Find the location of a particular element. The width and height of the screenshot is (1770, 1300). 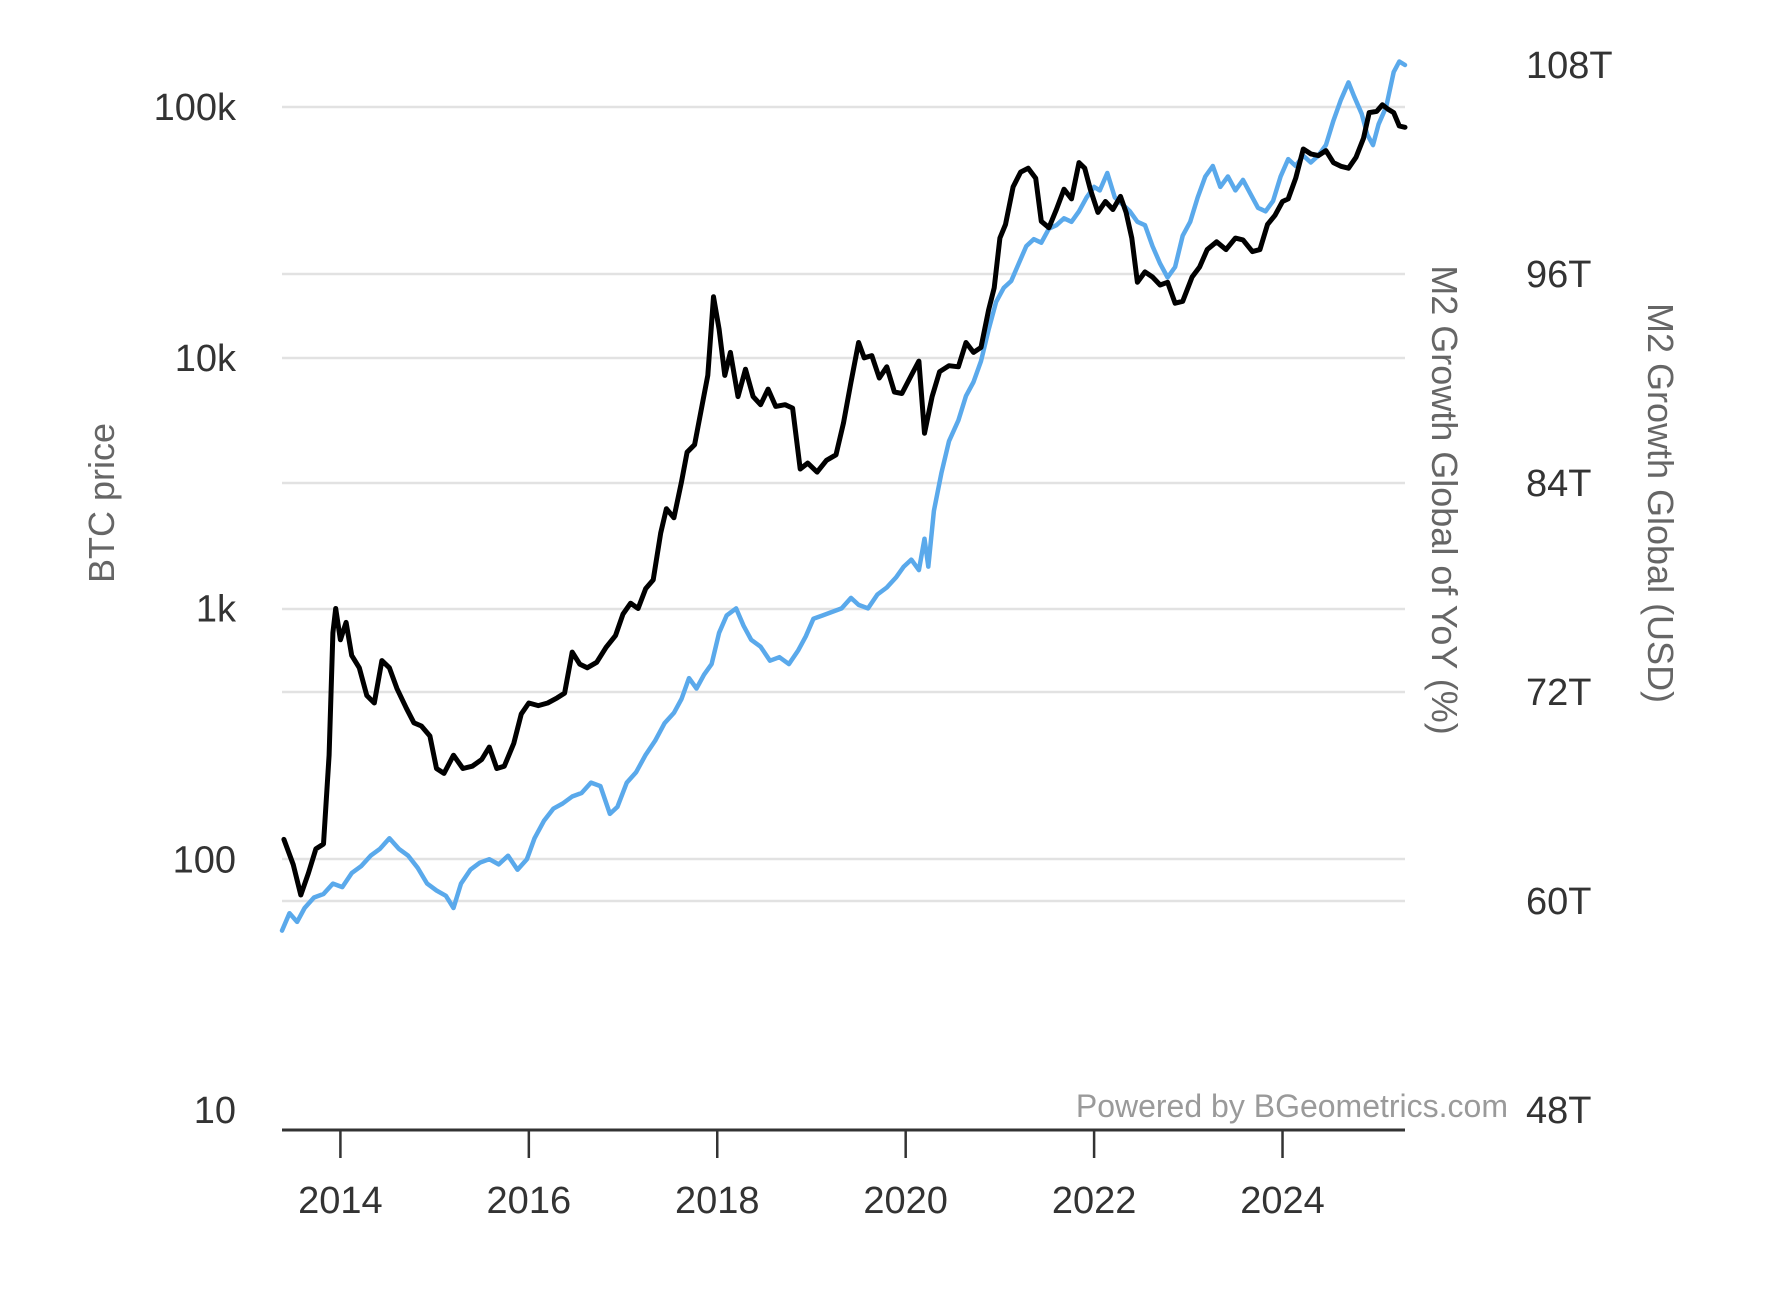

right-axis-tick-label: 60T is located at coordinates (1558, 902).